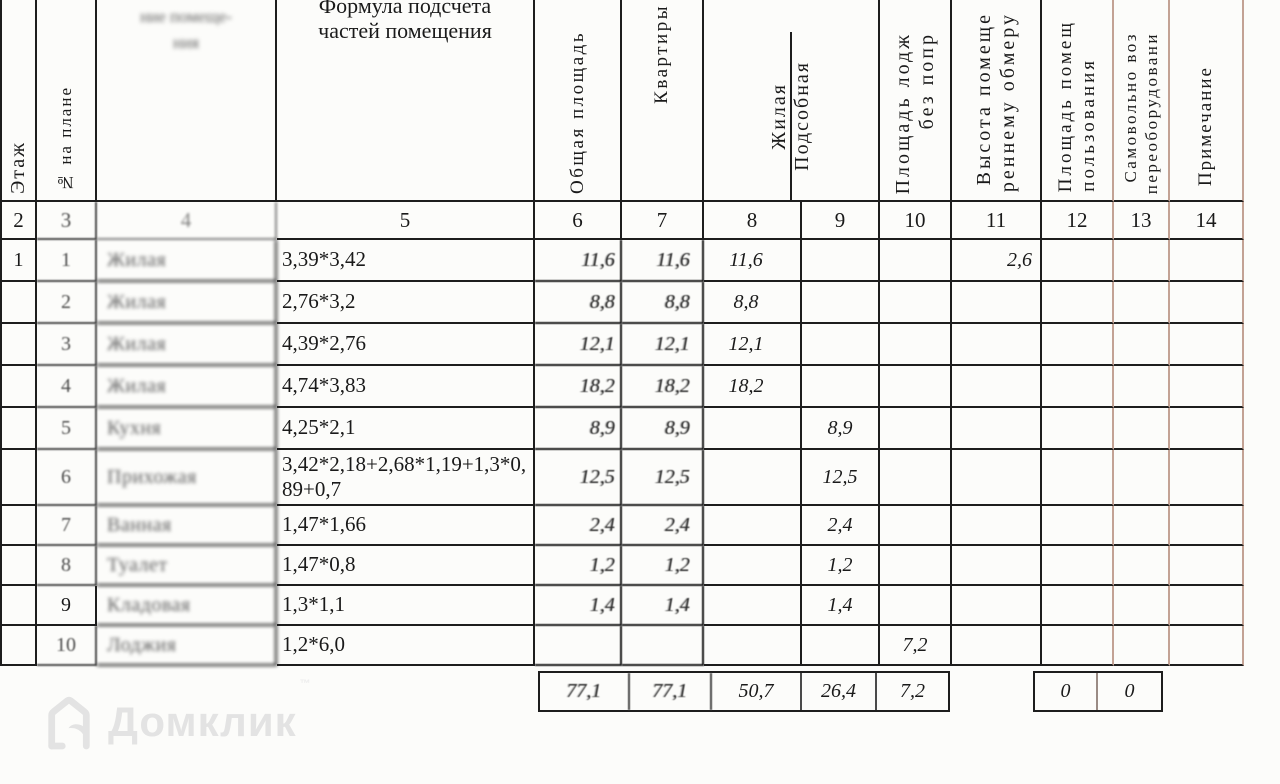  What do you see at coordinates (753, 261) in the screenshot?
I see `cell-living-area: 11,6` at bounding box center [753, 261].